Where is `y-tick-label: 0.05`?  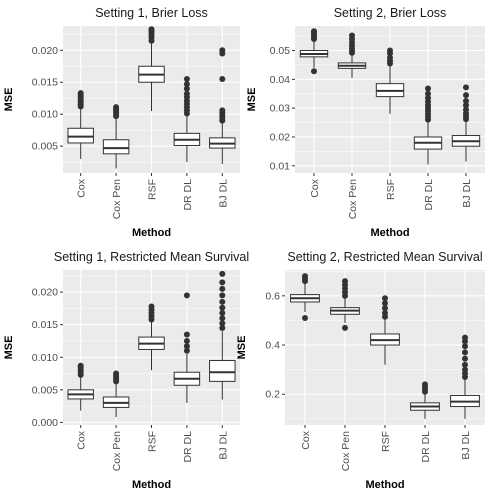 y-tick-label: 0.05 is located at coordinates (280, 51).